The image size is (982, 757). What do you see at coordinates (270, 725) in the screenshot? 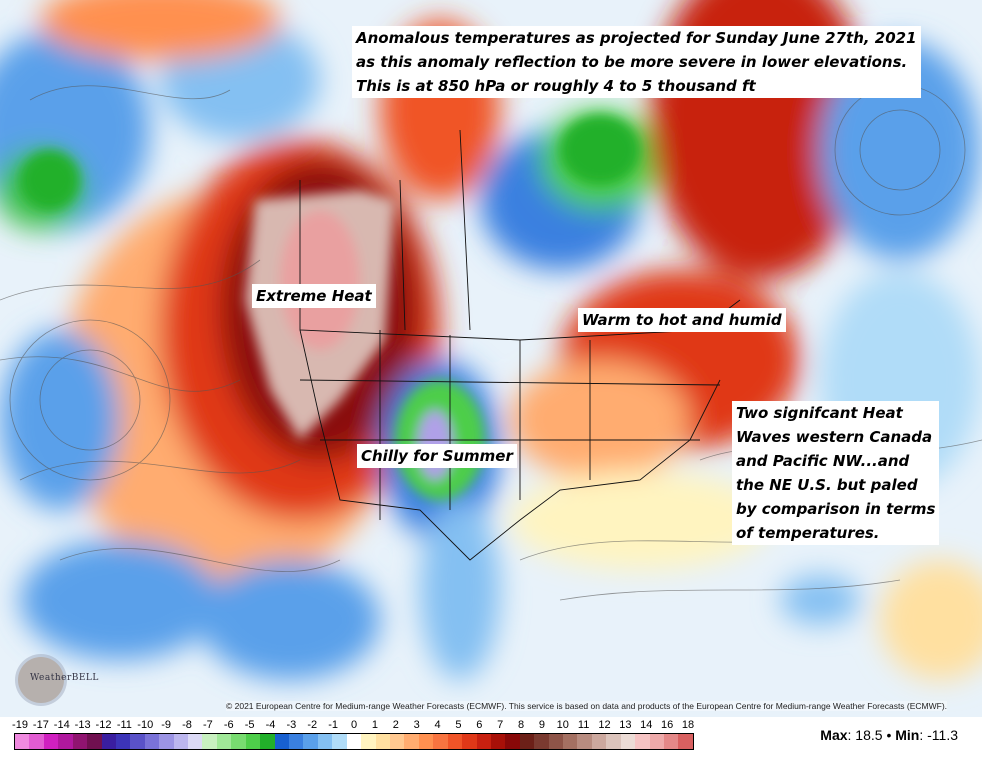
I see `legend-tick-label: -4` at bounding box center [270, 725].